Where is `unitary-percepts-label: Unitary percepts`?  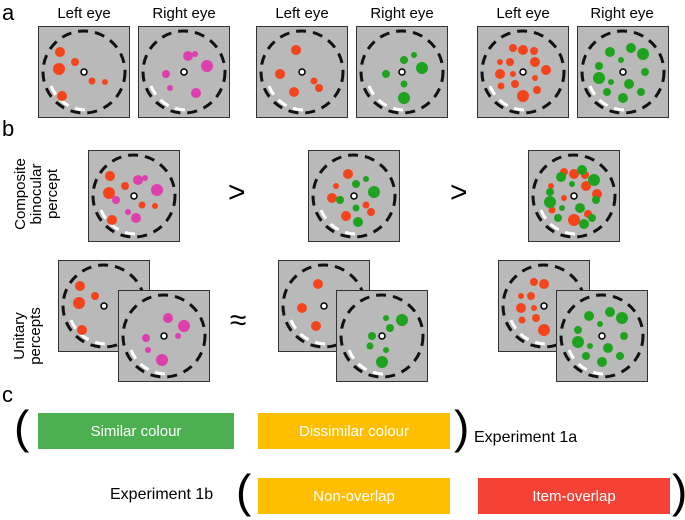 unitary-percepts-label: Unitary percepts is located at coordinates (27, 336).